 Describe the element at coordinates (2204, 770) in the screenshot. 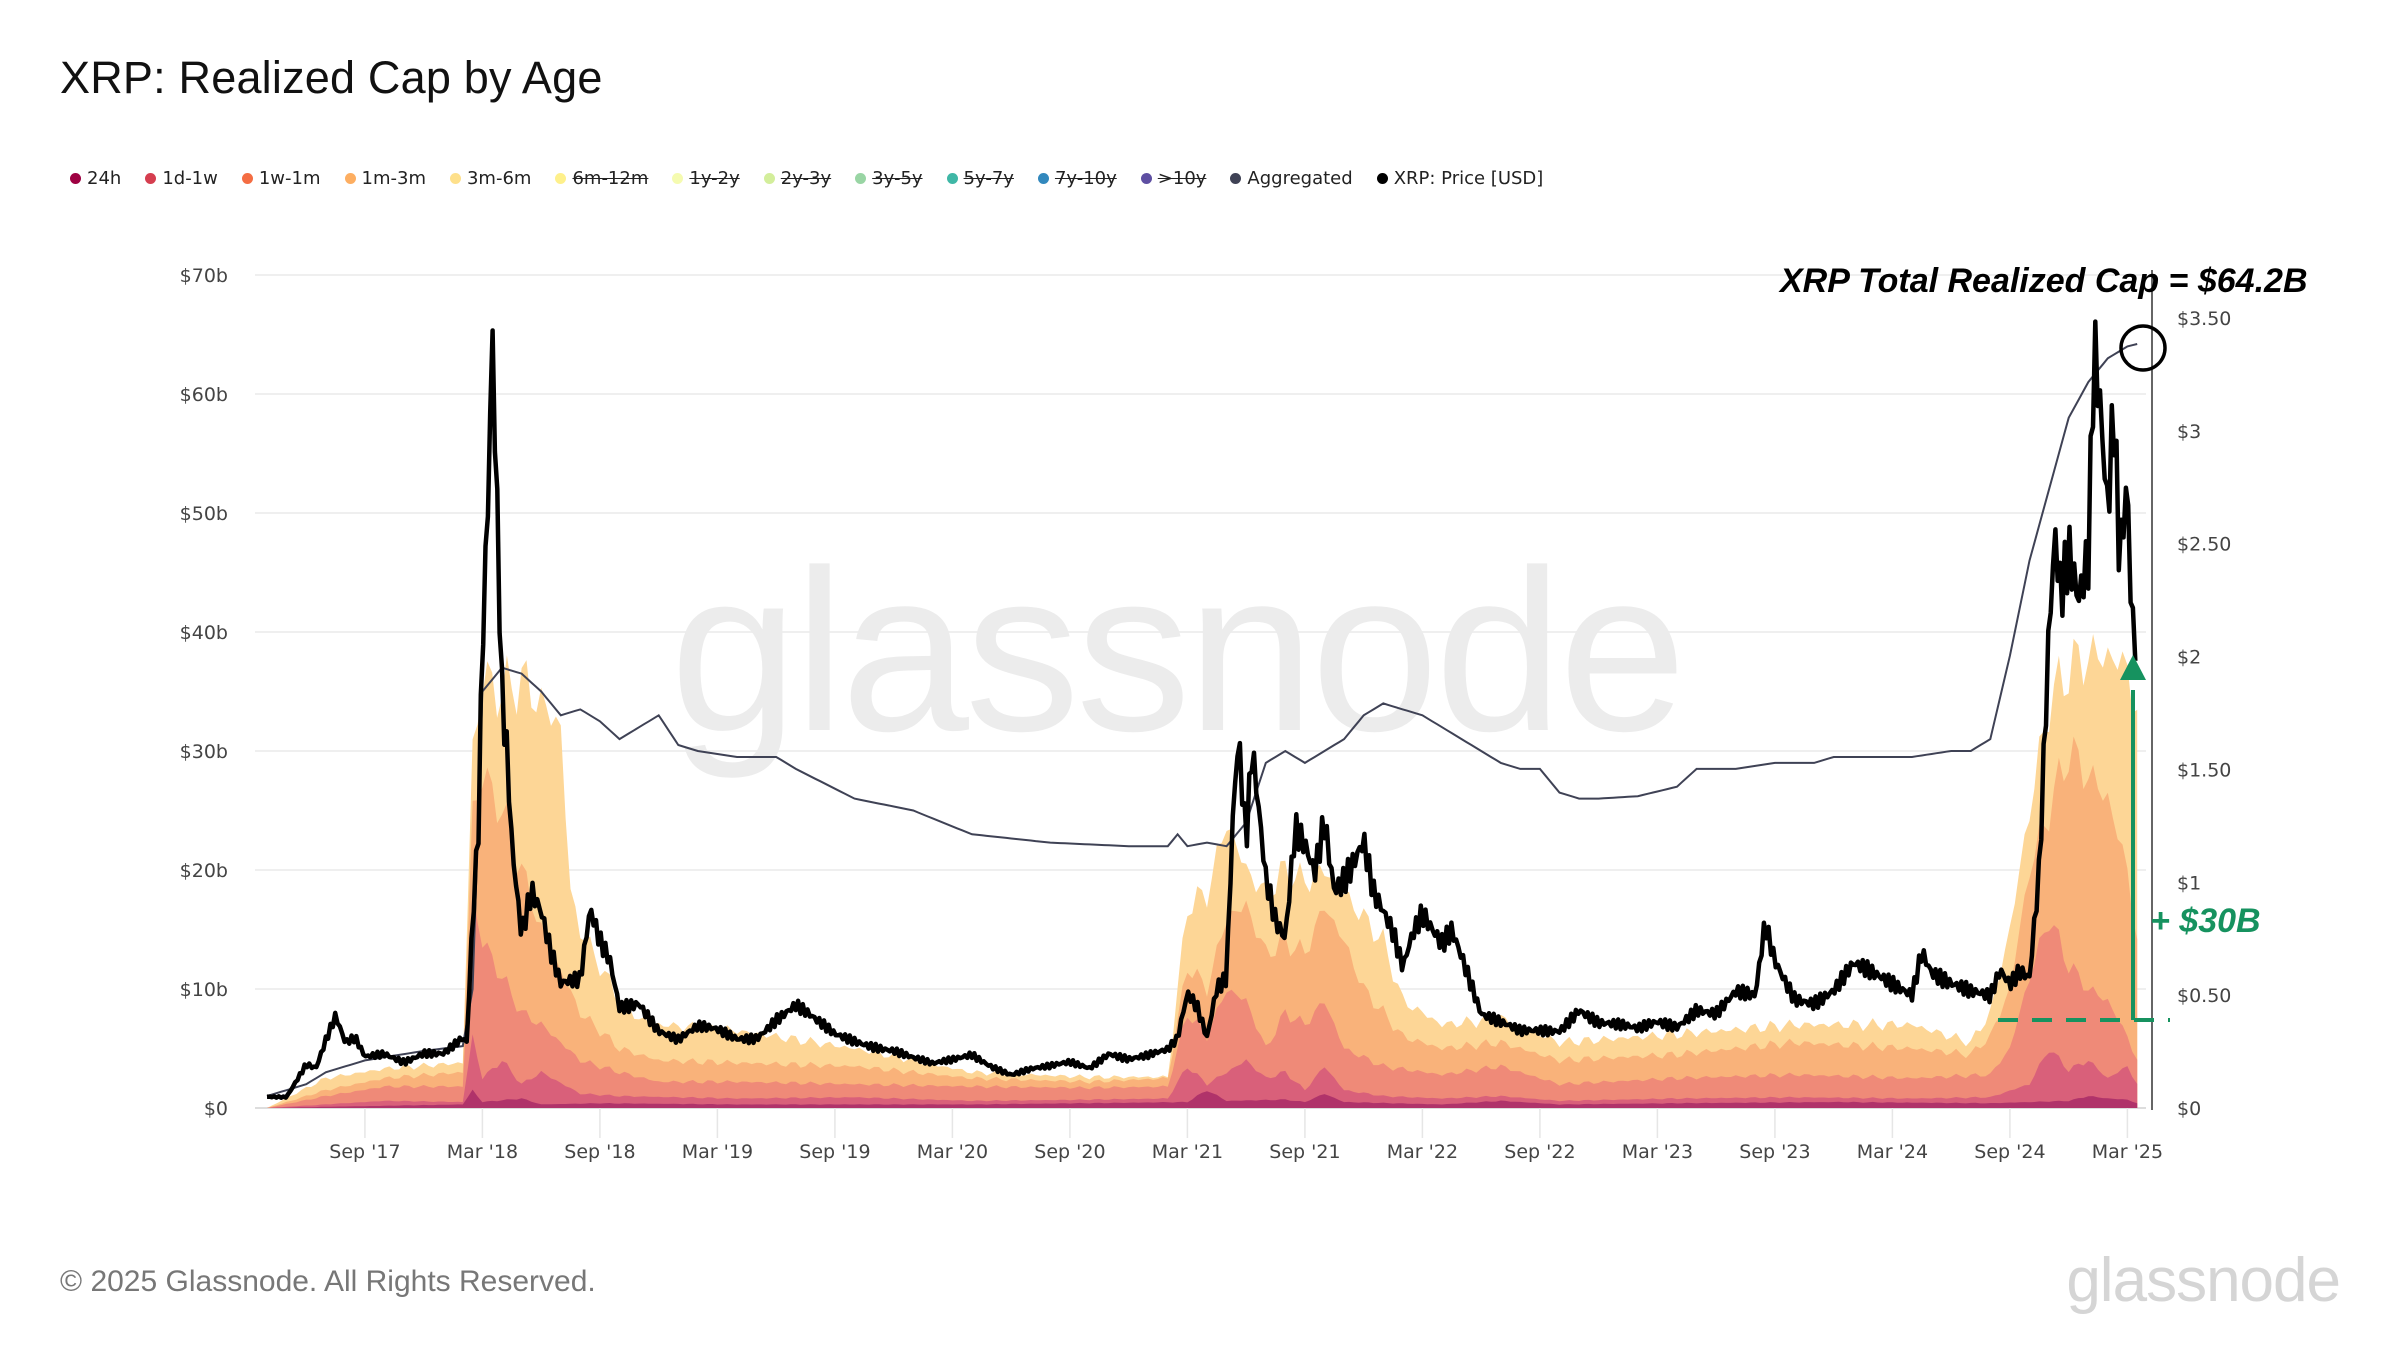

I see `right-axis-tick: $1.50` at that location.